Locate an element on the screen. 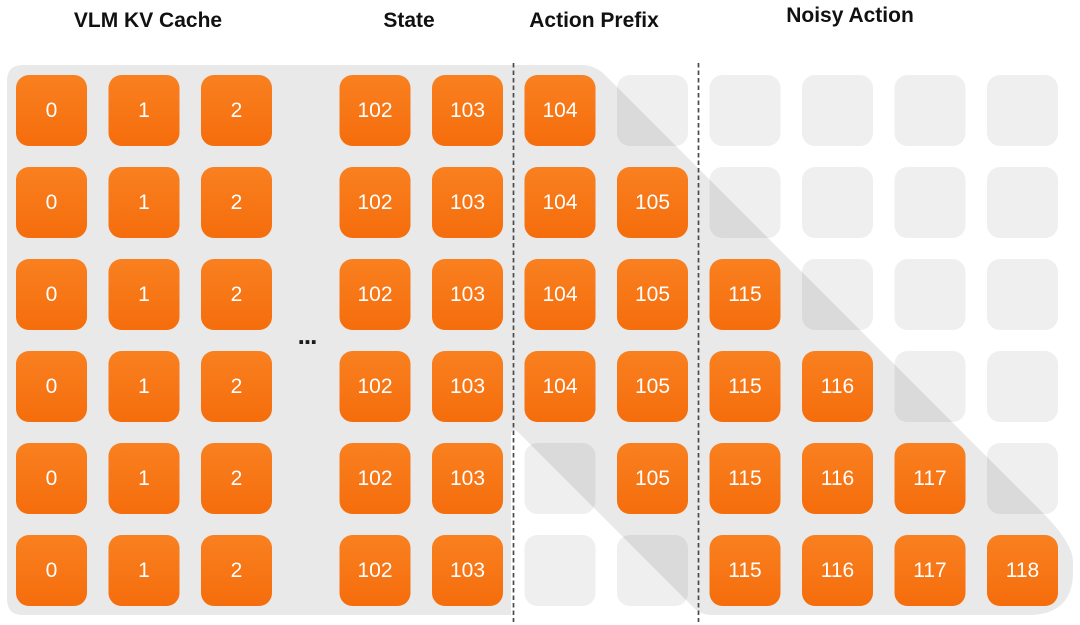 The width and height of the screenshot is (1080, 625). section-label-vlm-kv-cache: VLM KV Cache is located at coordinates (148, 20).